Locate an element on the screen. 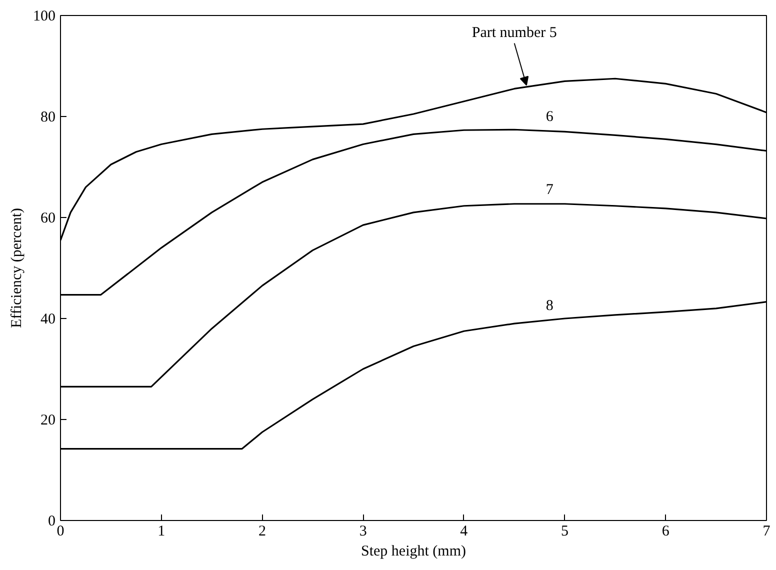 The width and height of the screenshot is (776, 570). x-tick-label: 2 is located at coordinates (262, 532).